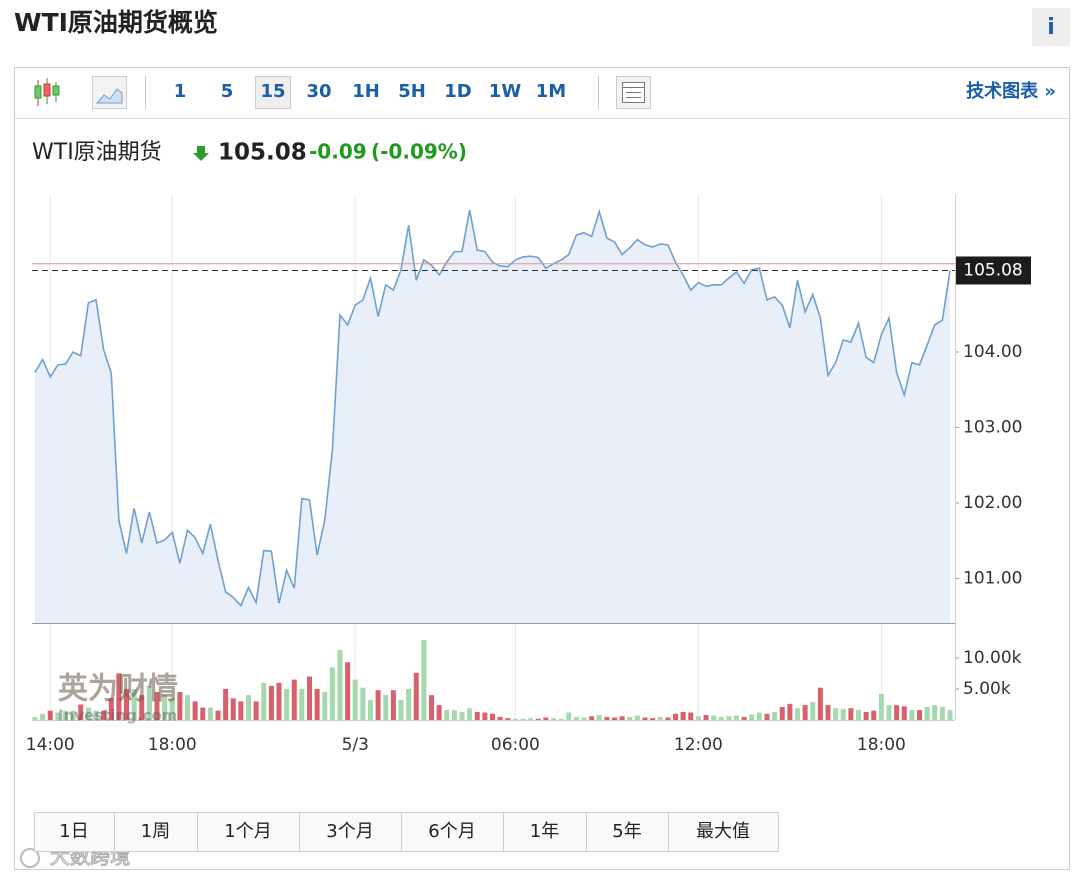 This screenshot has width=1080, height=879. Describe the element at coordinates (505, 91) in the screenshot. I see `interval-button: 1W` at that location.